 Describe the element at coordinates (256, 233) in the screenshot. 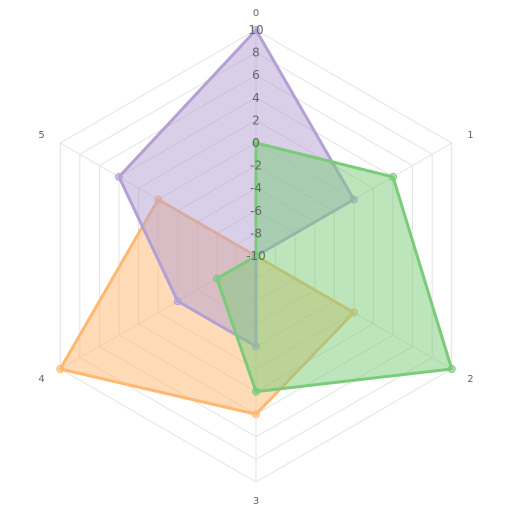

I see `tick-label-1: -8` at that location.